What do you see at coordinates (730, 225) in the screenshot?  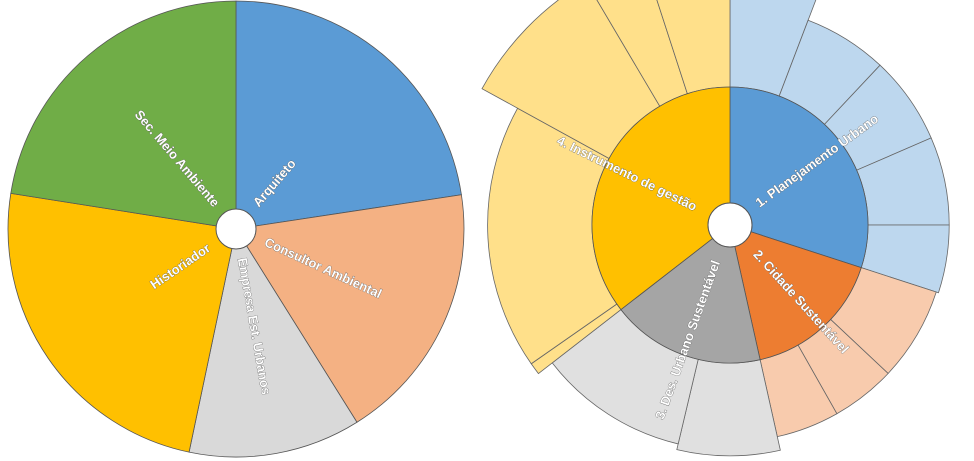 I see `sunburst-center-hole` at bounding box center [730, 225].